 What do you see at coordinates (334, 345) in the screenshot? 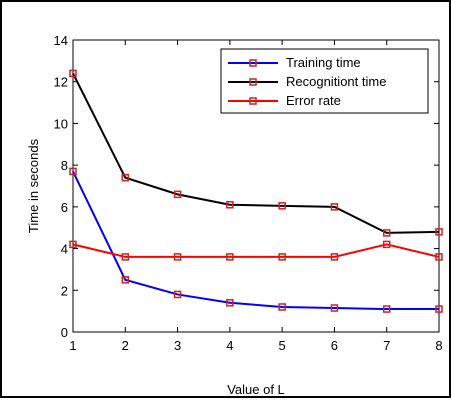
I see `x-tick-label: 6` at bounding box center [334, 345].